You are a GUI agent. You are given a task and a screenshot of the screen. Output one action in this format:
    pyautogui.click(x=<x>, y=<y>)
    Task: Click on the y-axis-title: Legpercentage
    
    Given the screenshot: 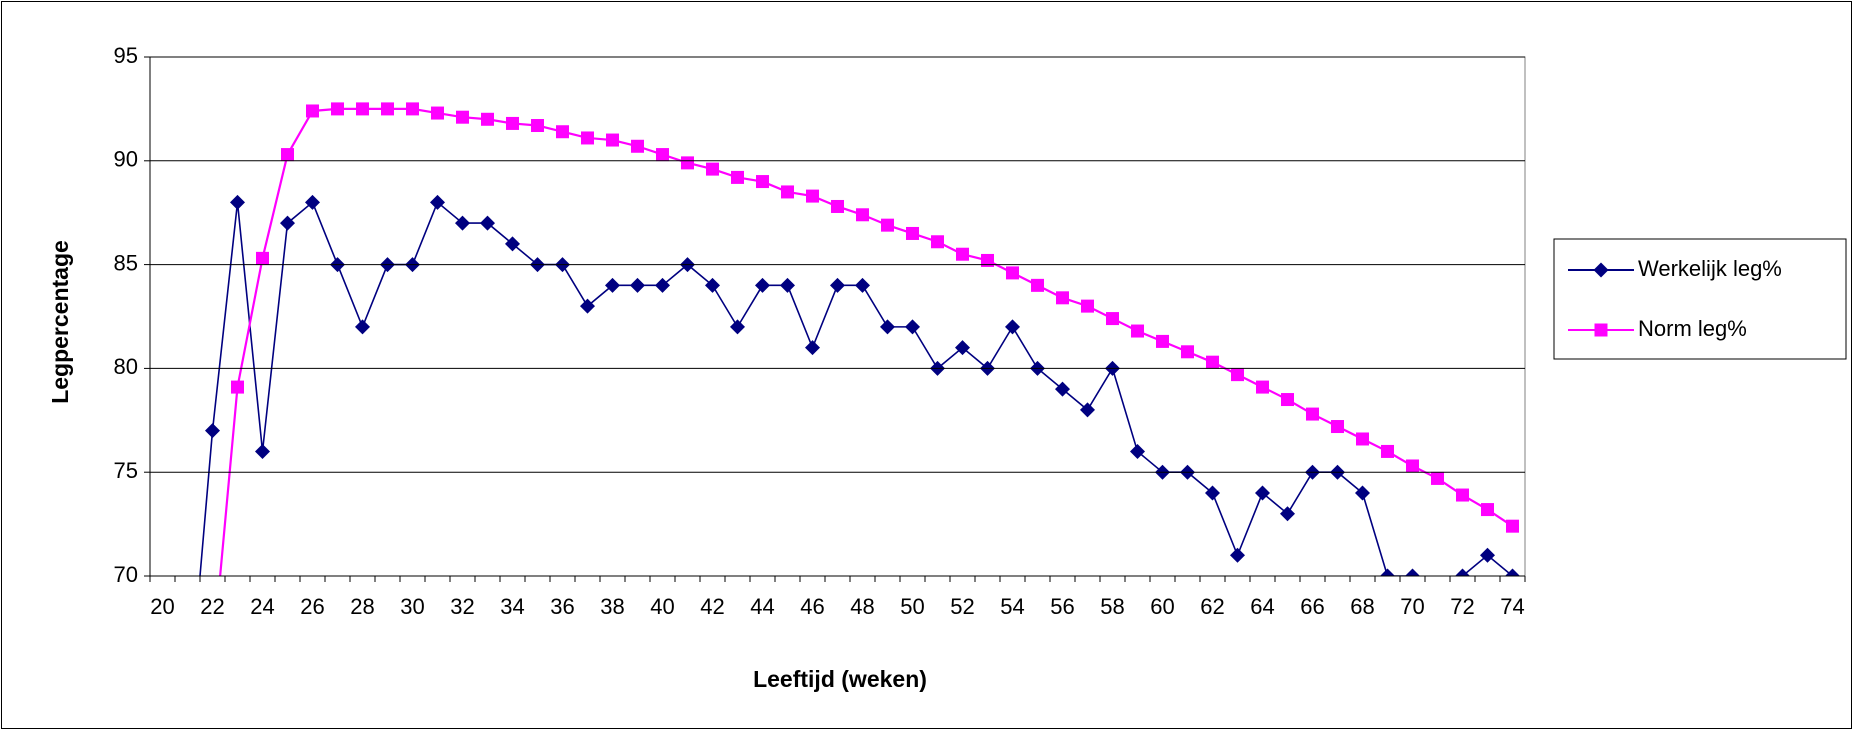 What is the action you would take?
    pyautogui.click(x=60, y=322)
    